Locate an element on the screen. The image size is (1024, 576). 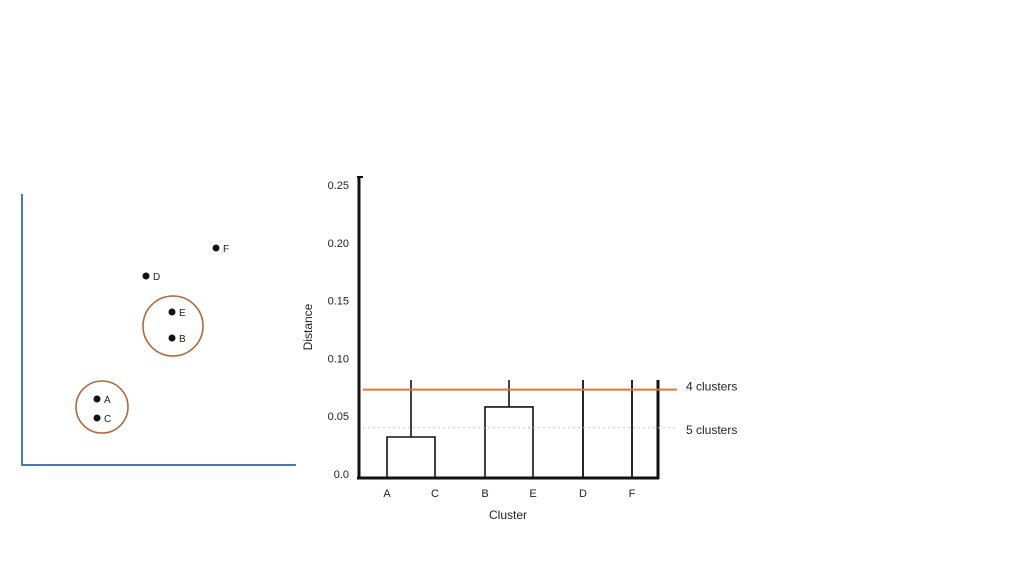
point-d is located at coordinates (146, 276).